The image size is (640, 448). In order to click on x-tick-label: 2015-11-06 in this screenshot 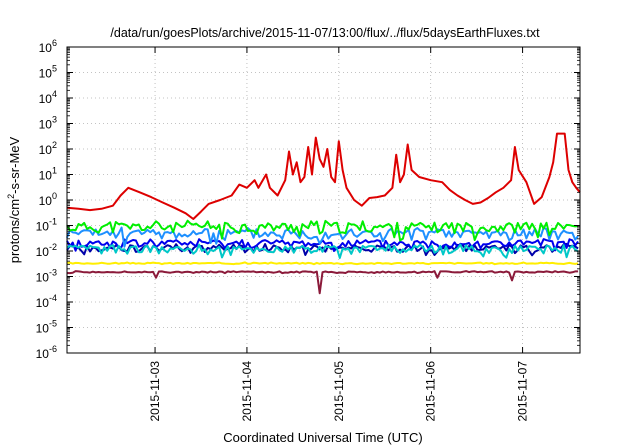, I will do `click(431, 391)`.